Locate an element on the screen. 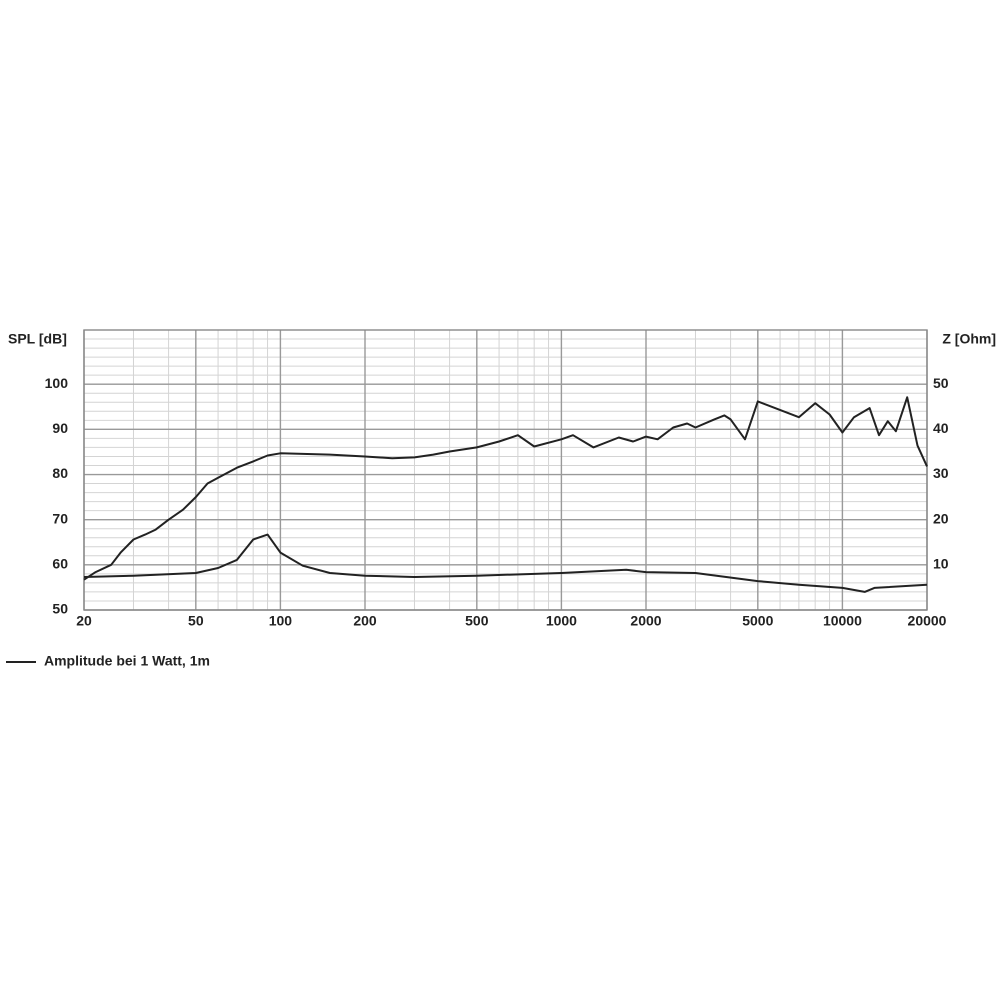 The image size is (1000, 1005). y2-tick-label: 20 is located at coordinates (941, 518).